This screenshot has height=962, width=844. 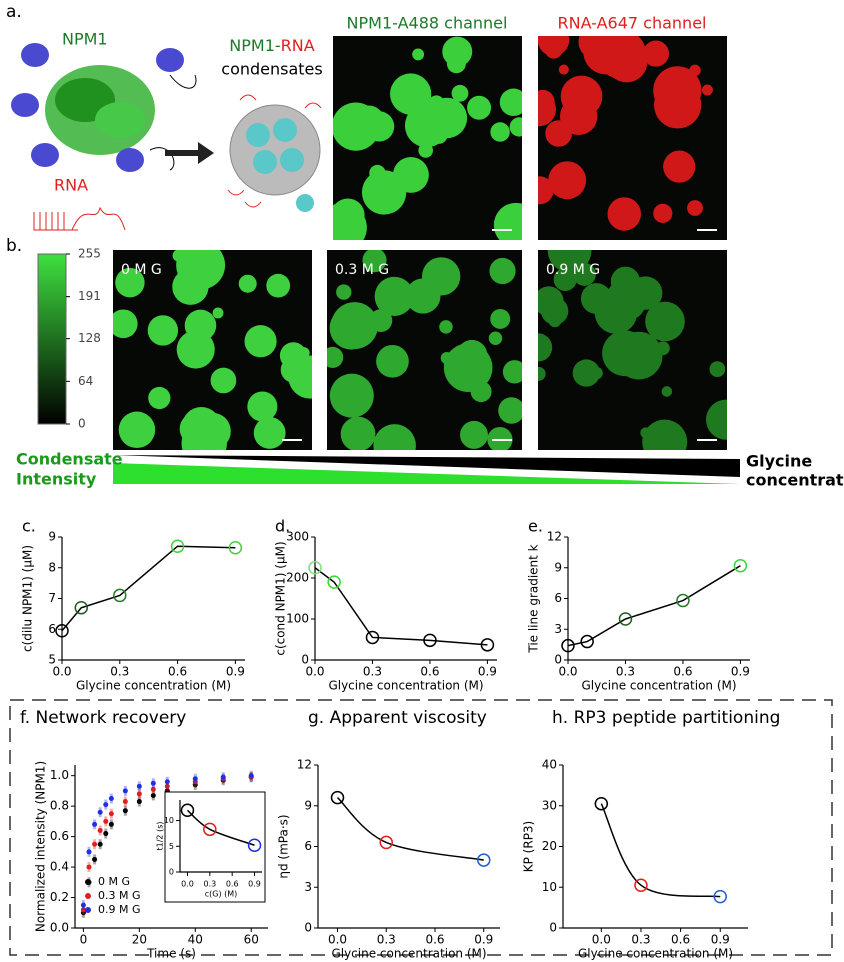 What do you see at coordinates (779, 461) in the screenshot?
I see `glycine-label: Glycine` at bounding box center [779, 461].